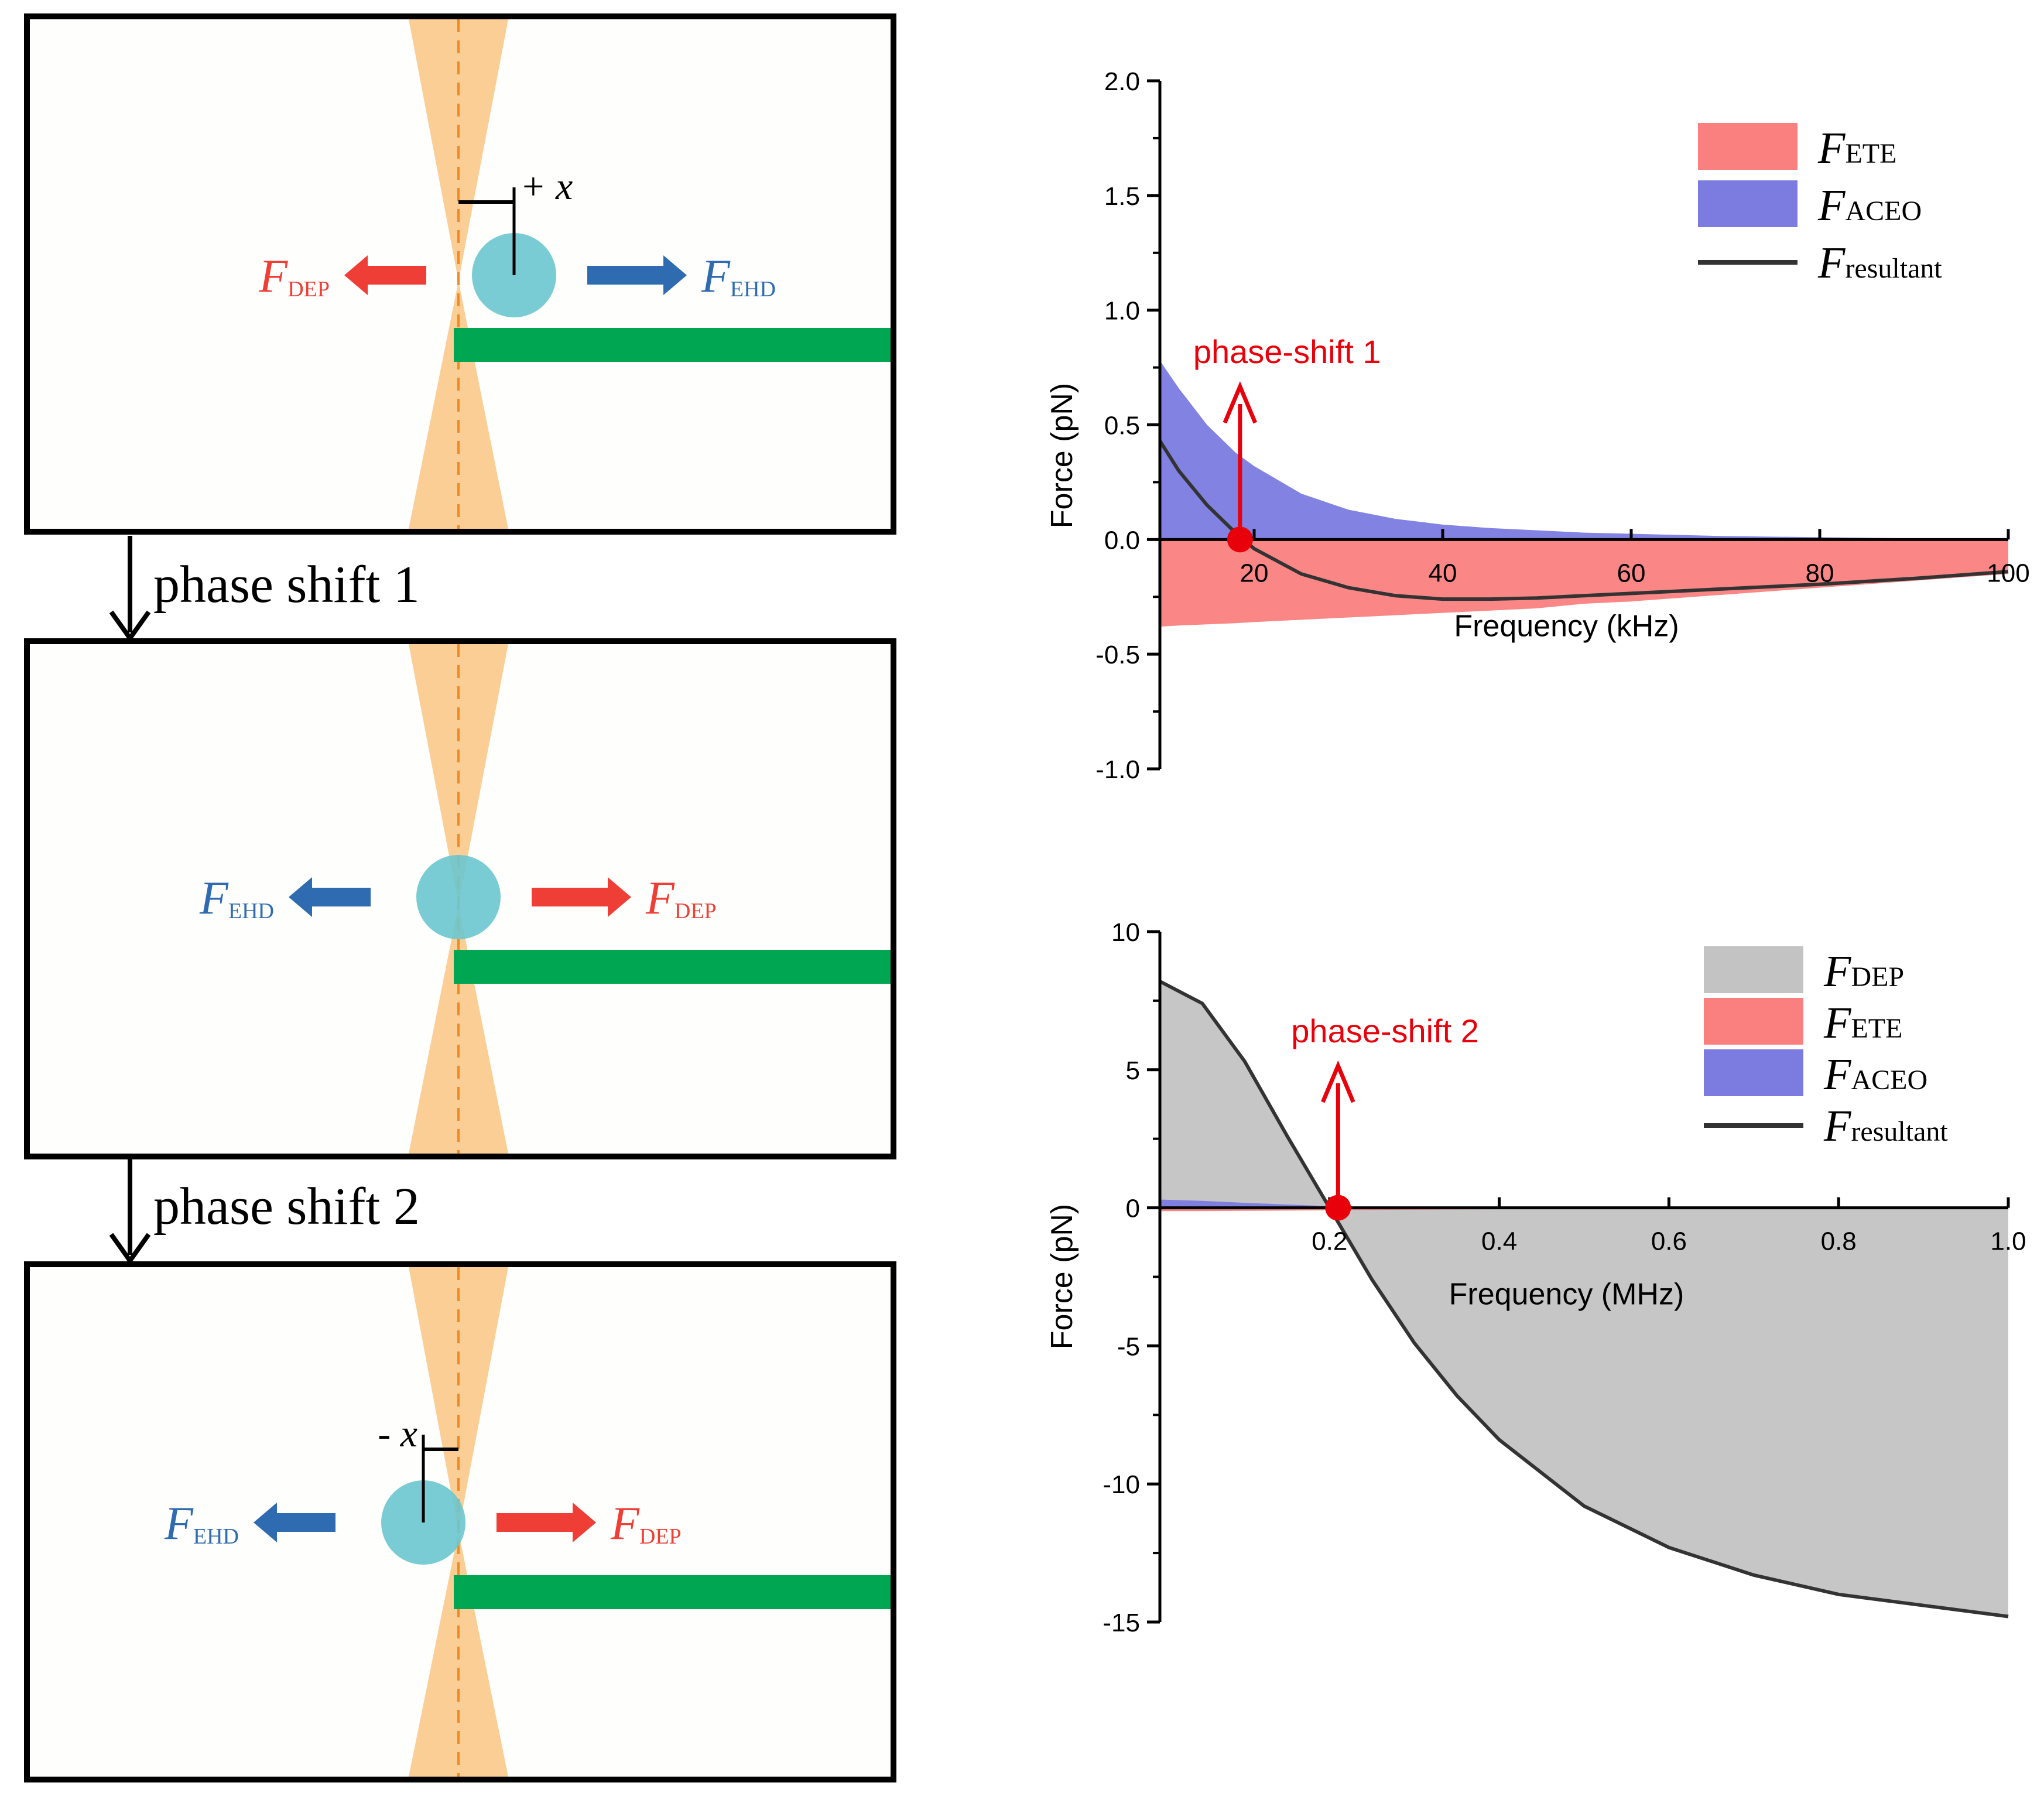 This screenshot has width=2044, height=1810. Describe the element at coordinates (1117, 655) in the screenshot. I see `y-tick-label: -0.5` at that location.